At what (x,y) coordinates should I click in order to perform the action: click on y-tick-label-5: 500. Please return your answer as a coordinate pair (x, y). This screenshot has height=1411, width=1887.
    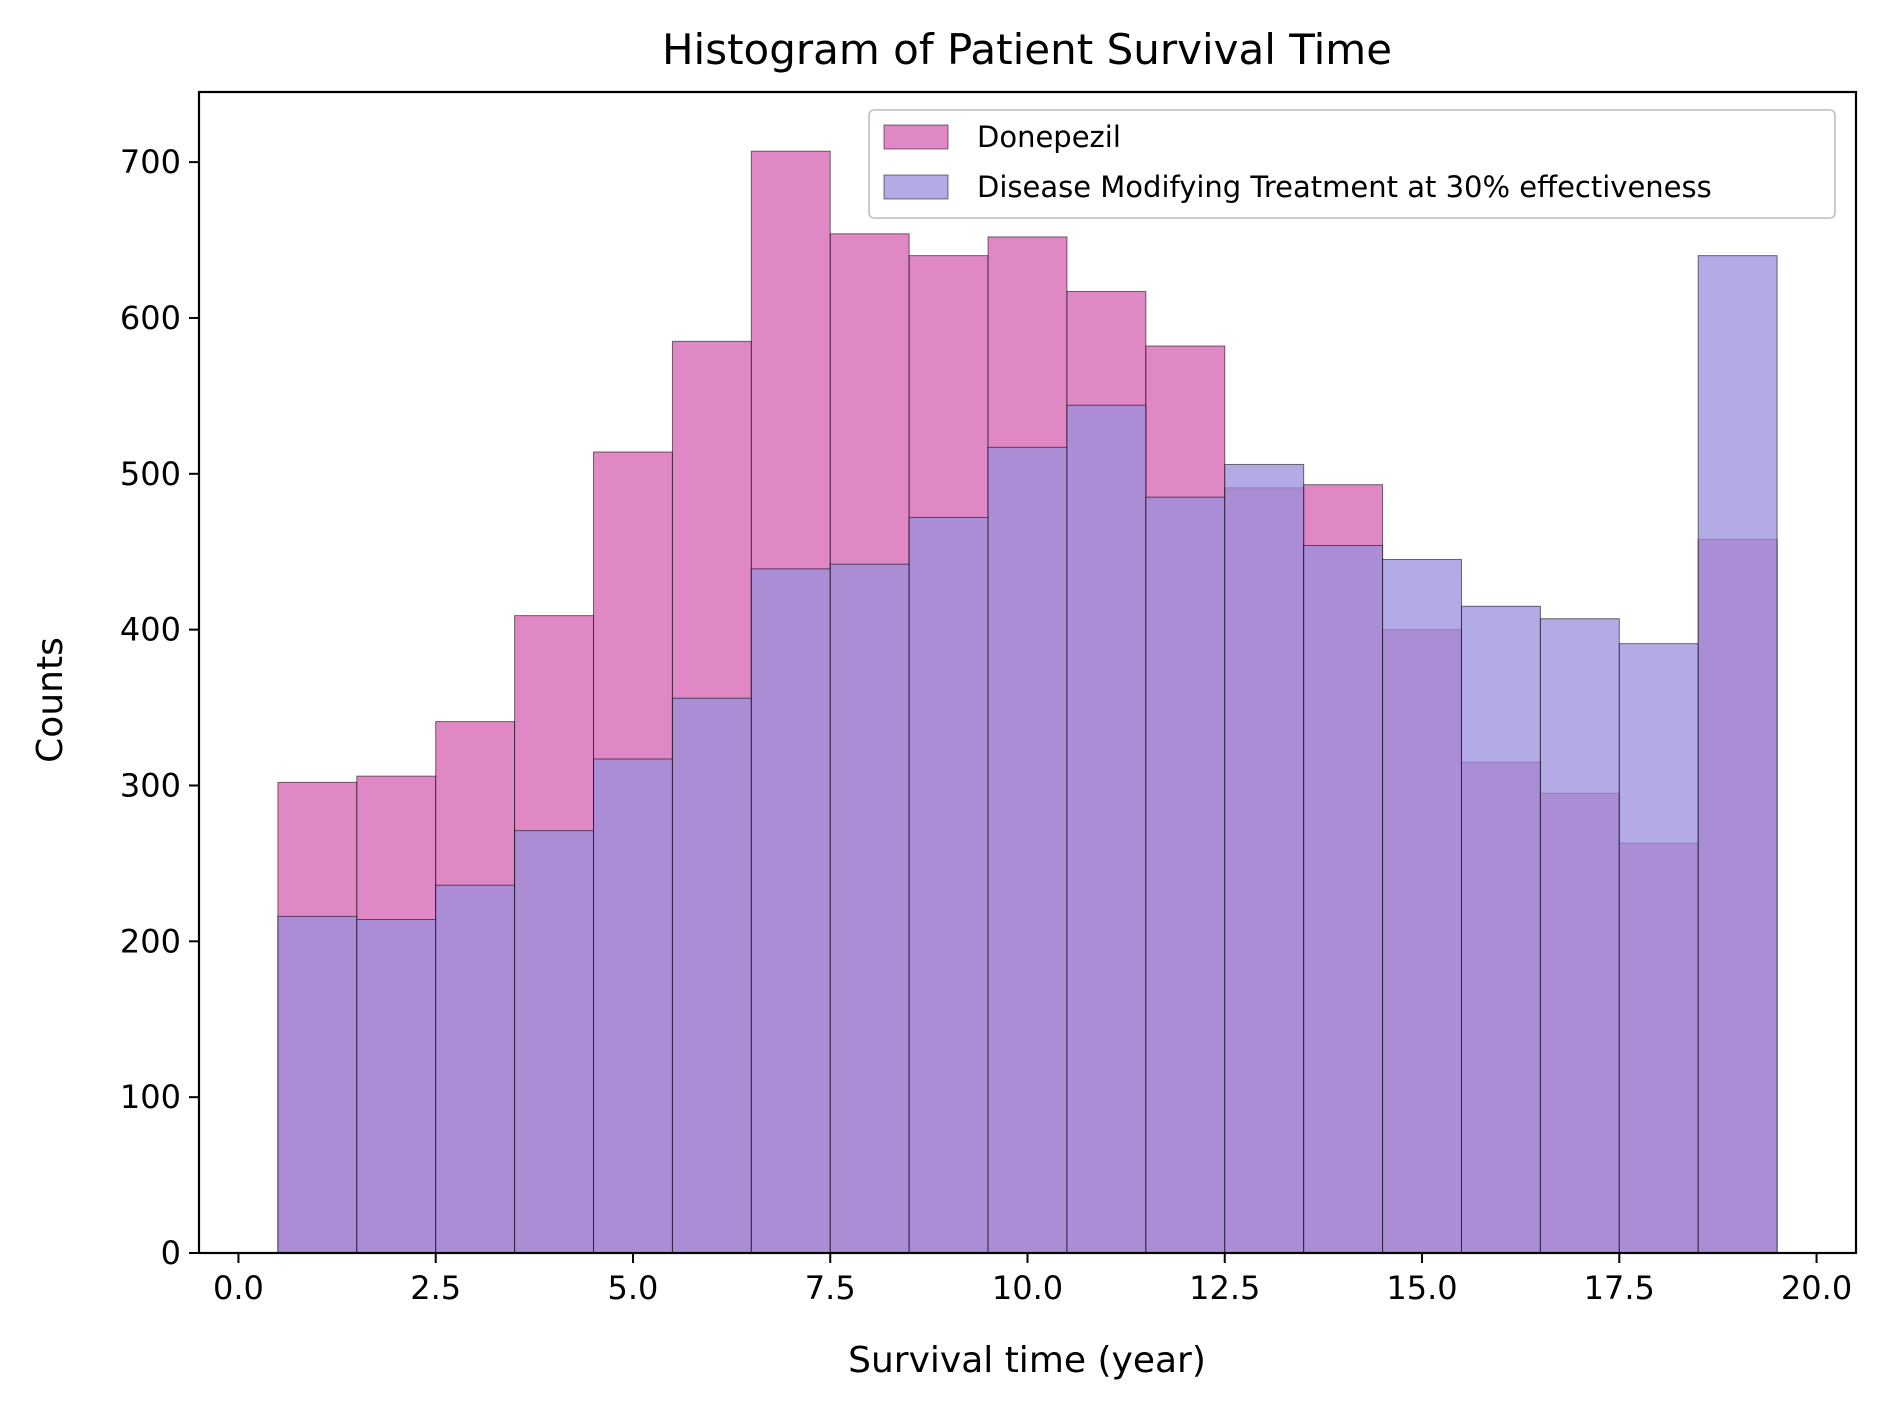
    Looking at the image, I should click on (150, 474).